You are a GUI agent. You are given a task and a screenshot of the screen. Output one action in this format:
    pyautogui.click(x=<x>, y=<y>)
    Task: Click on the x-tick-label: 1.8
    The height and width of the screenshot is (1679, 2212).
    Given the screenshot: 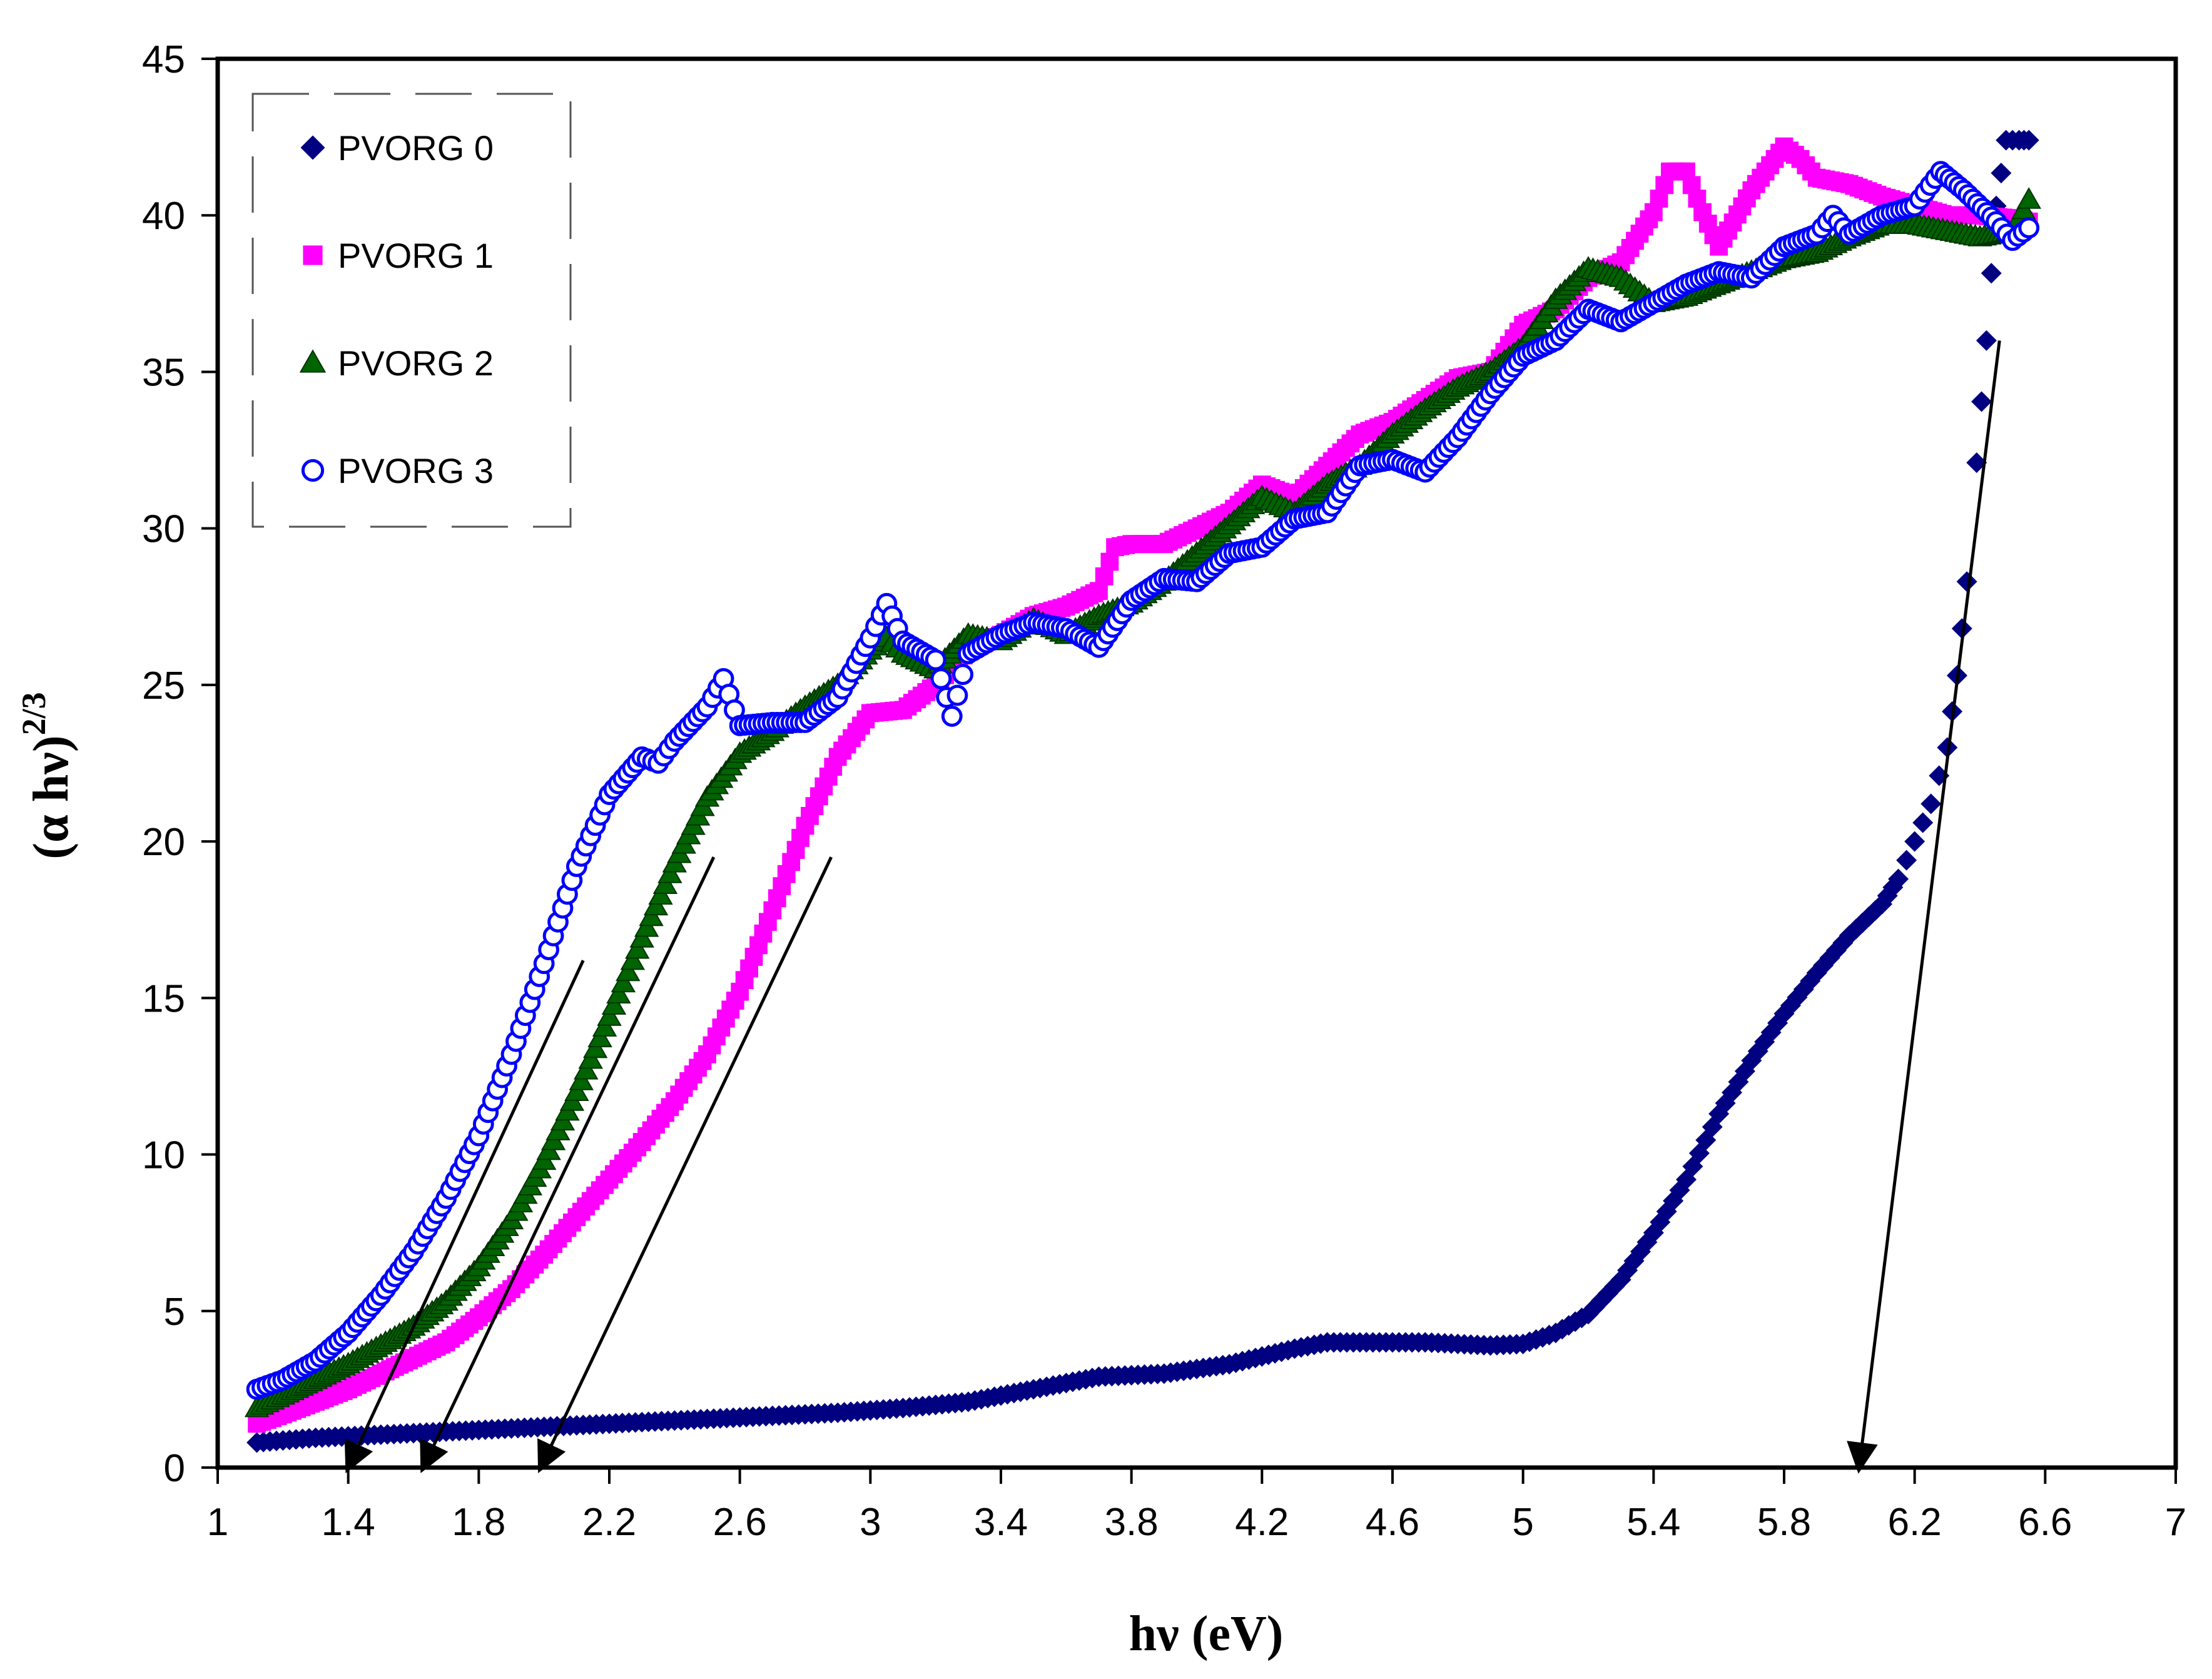 What is the action you would take?
    pyautogui.click(x=478, y=1522)
    